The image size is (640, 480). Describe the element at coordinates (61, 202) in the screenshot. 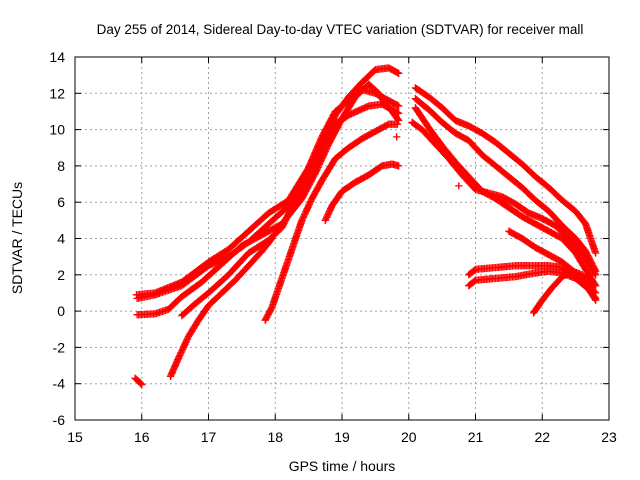

I see `y-tick-label: 6` at that location.